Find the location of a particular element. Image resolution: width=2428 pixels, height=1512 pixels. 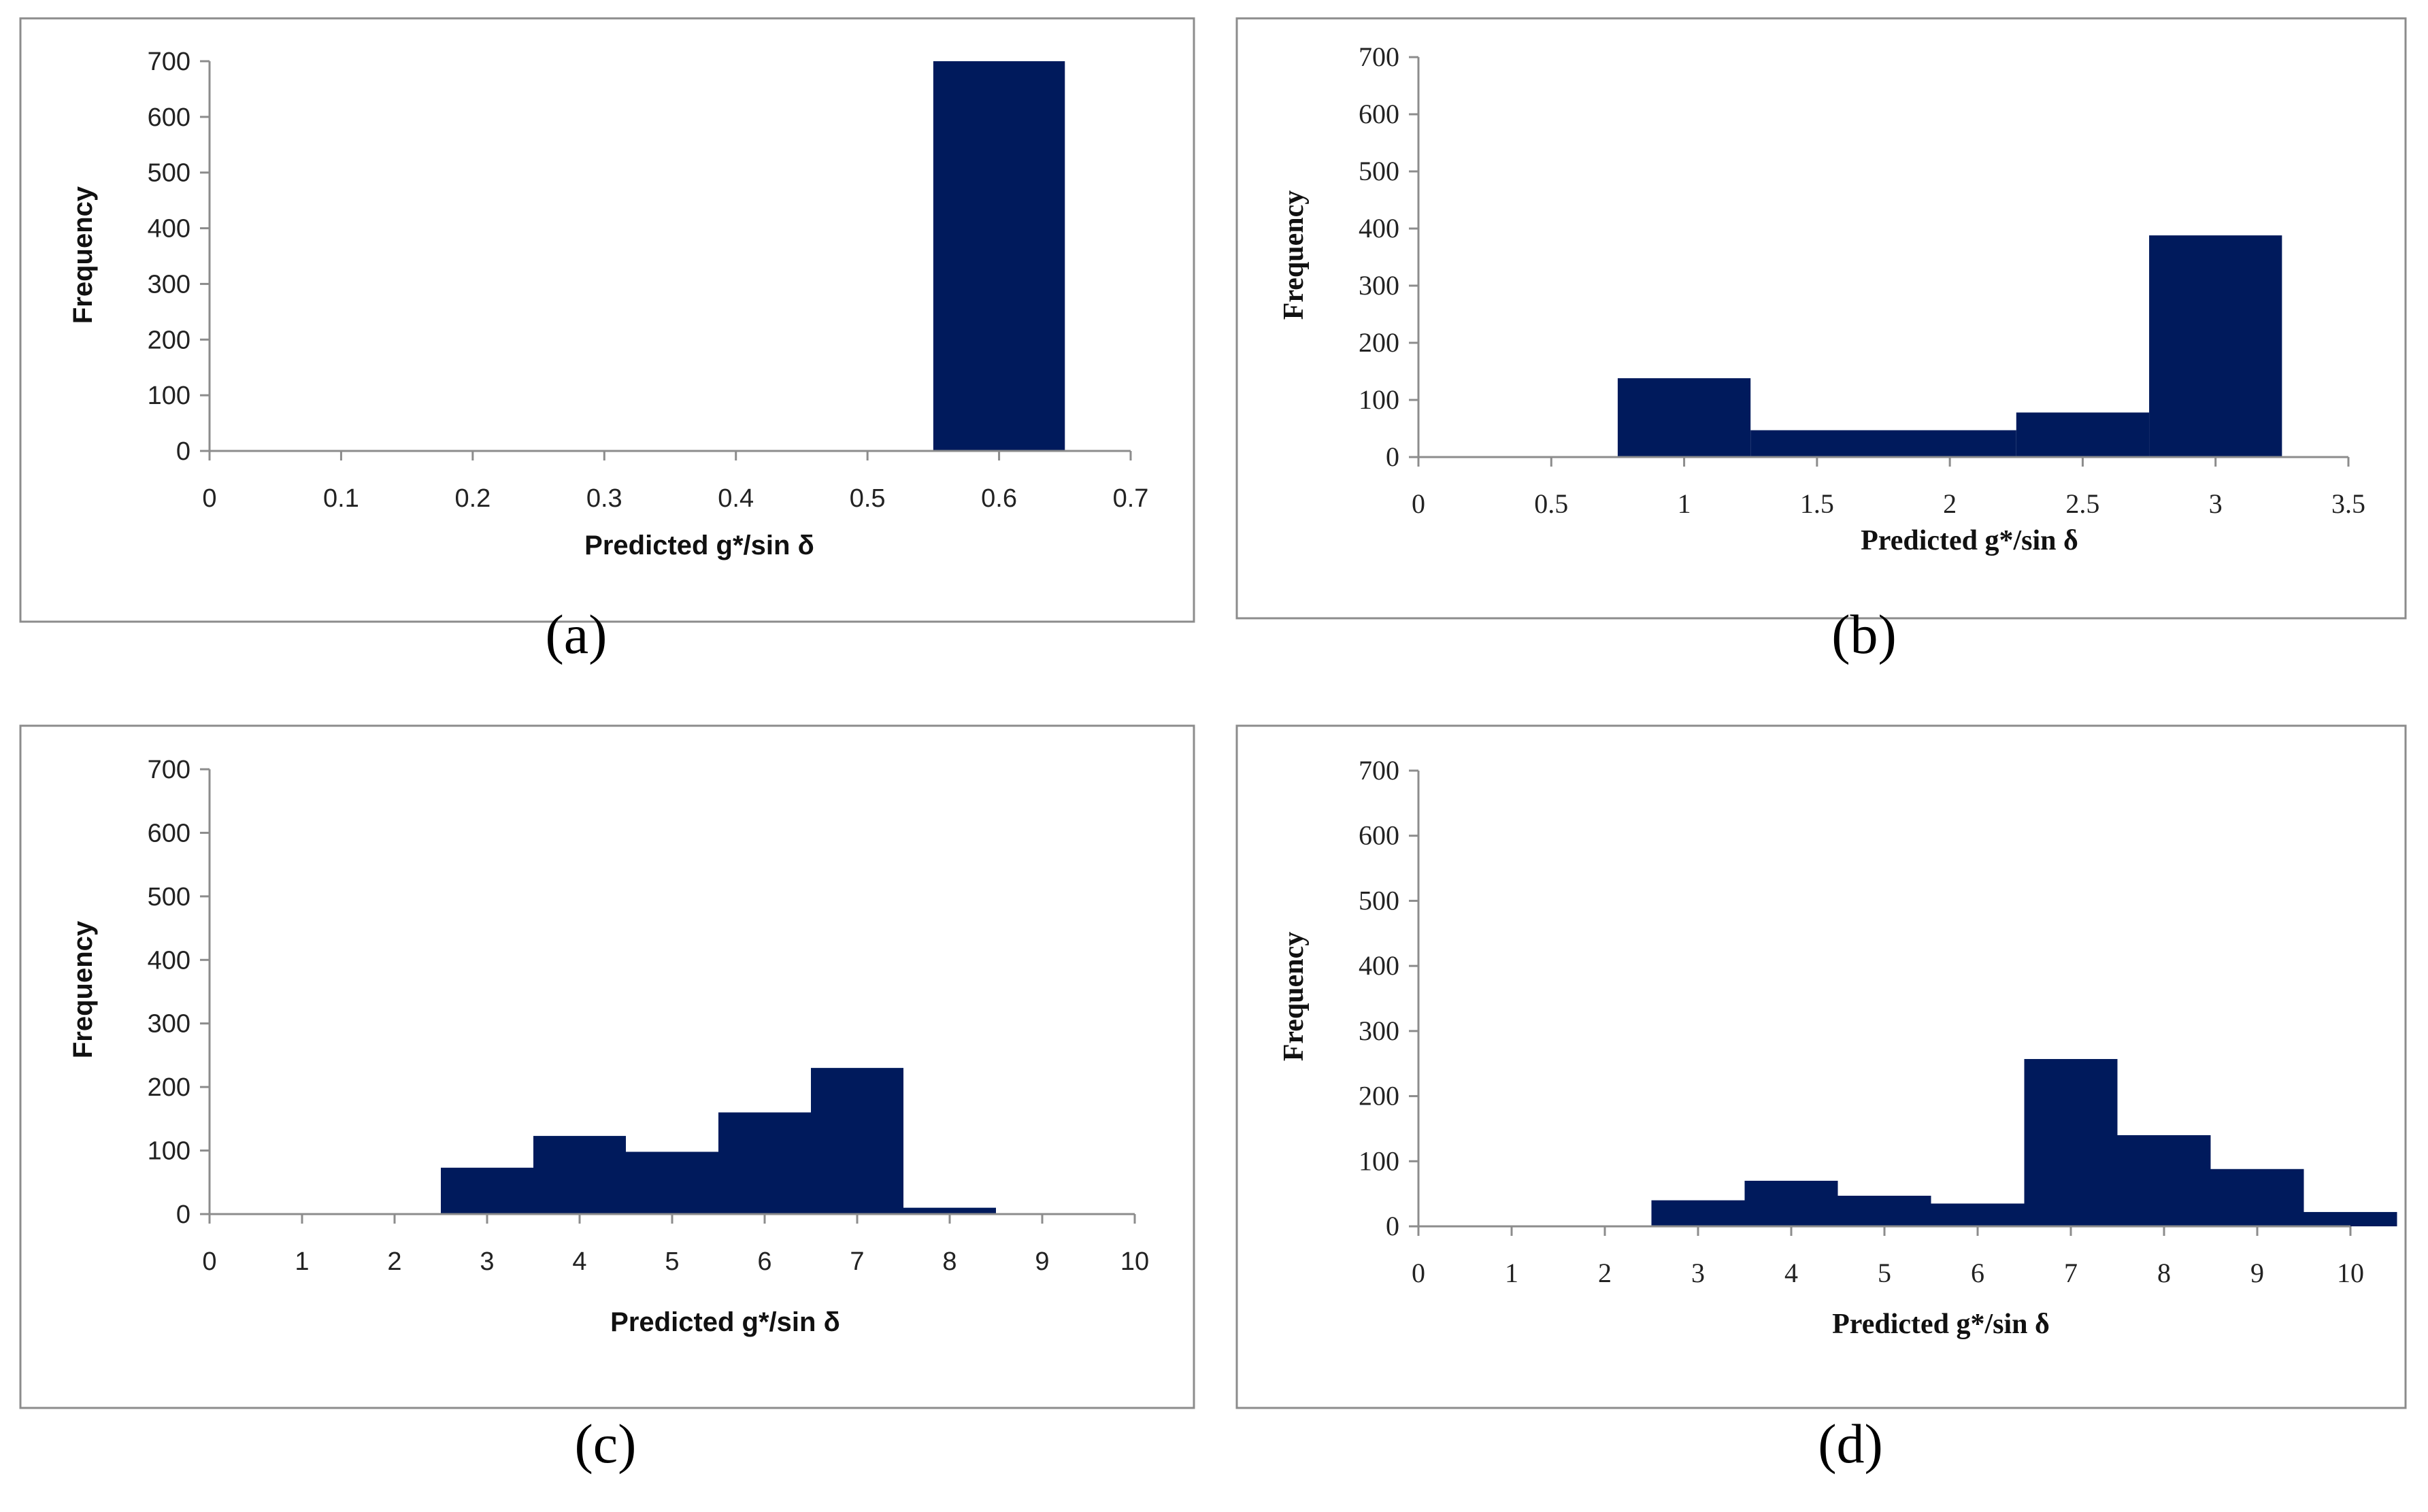

x-tick-label: 0.2 is located at coordinates (472, 498).